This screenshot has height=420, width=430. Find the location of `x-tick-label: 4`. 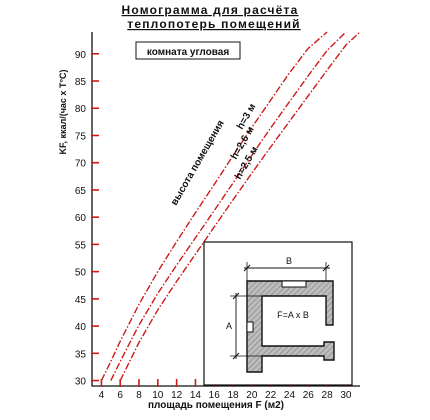

x-tick-label: 4 is located at coordinates (102, 395).